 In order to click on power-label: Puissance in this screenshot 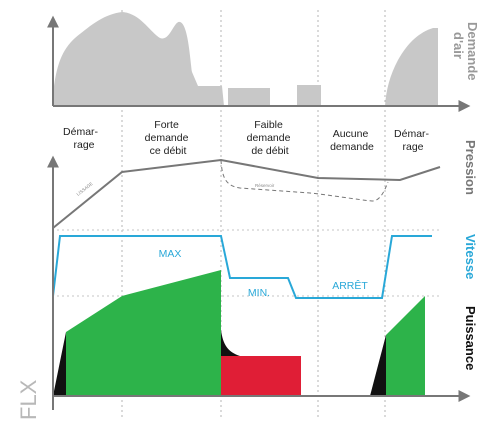, I will do `click(470, 338)`.